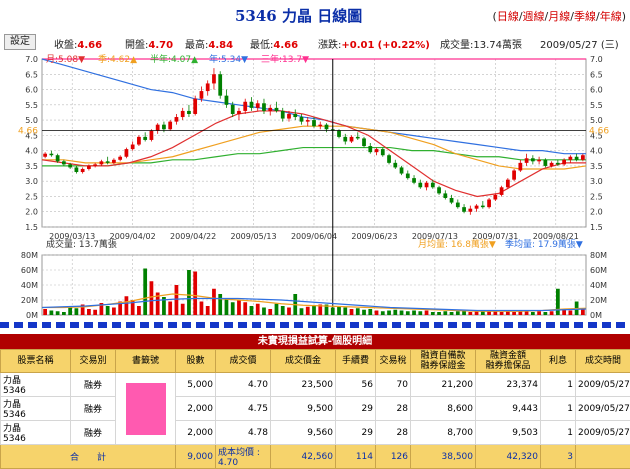 The width and height of the screenshot is (630, 469). What do you see at coordinates (508, 16) in the screenshot?
I see `period-day: 日線` at bounding box center [508, 16].